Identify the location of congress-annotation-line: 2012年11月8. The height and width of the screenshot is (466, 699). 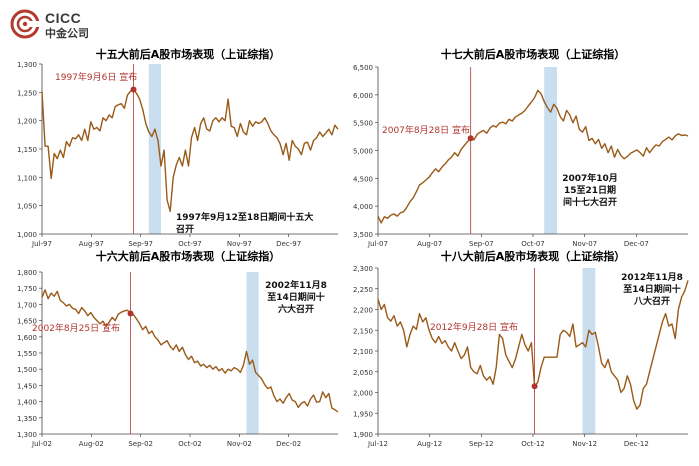
(652, 277).